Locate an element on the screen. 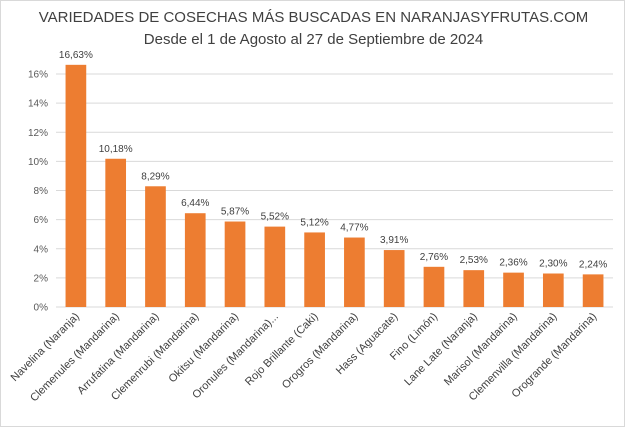  data-label: 8,29% is located at coordinates (155, 176).